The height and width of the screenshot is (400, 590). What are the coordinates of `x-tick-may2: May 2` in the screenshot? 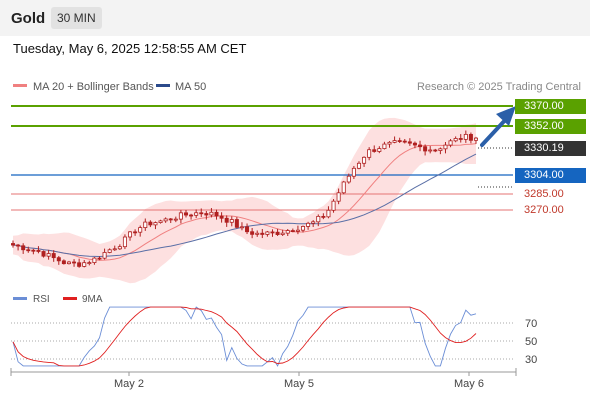 It's located at (129, 384).